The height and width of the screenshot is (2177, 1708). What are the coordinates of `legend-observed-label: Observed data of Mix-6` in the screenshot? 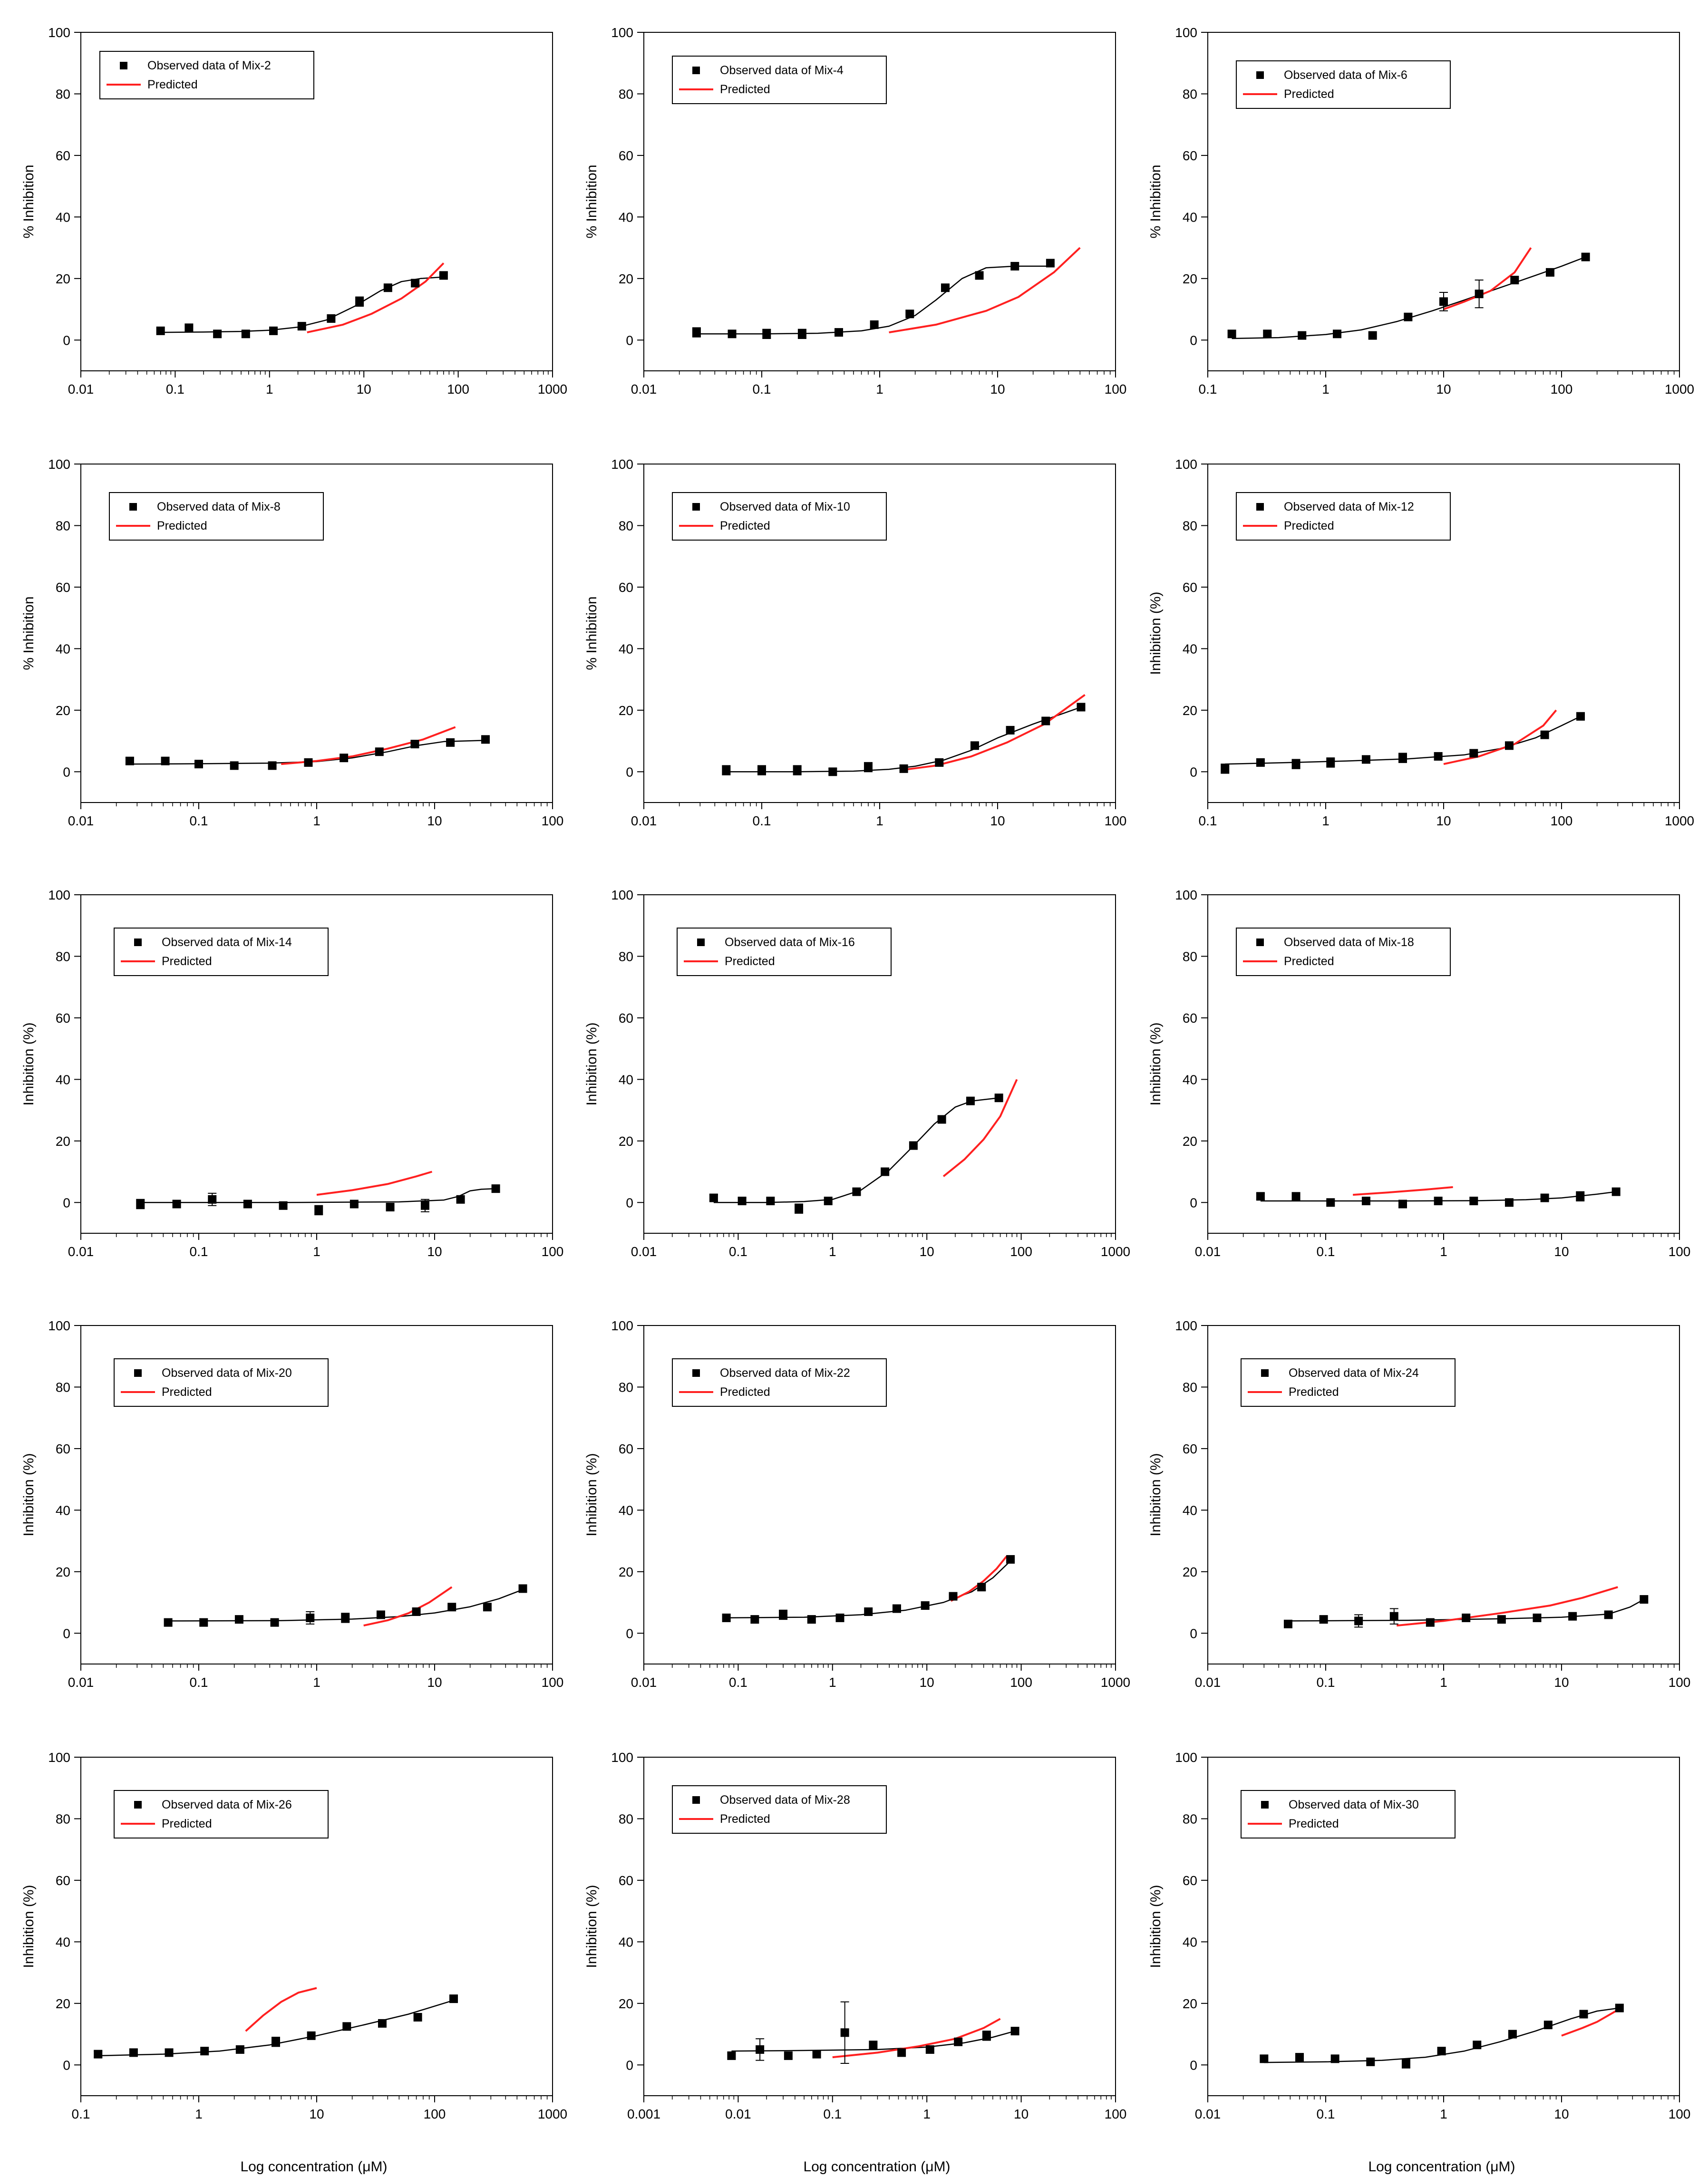 It's located at (1345, 75).